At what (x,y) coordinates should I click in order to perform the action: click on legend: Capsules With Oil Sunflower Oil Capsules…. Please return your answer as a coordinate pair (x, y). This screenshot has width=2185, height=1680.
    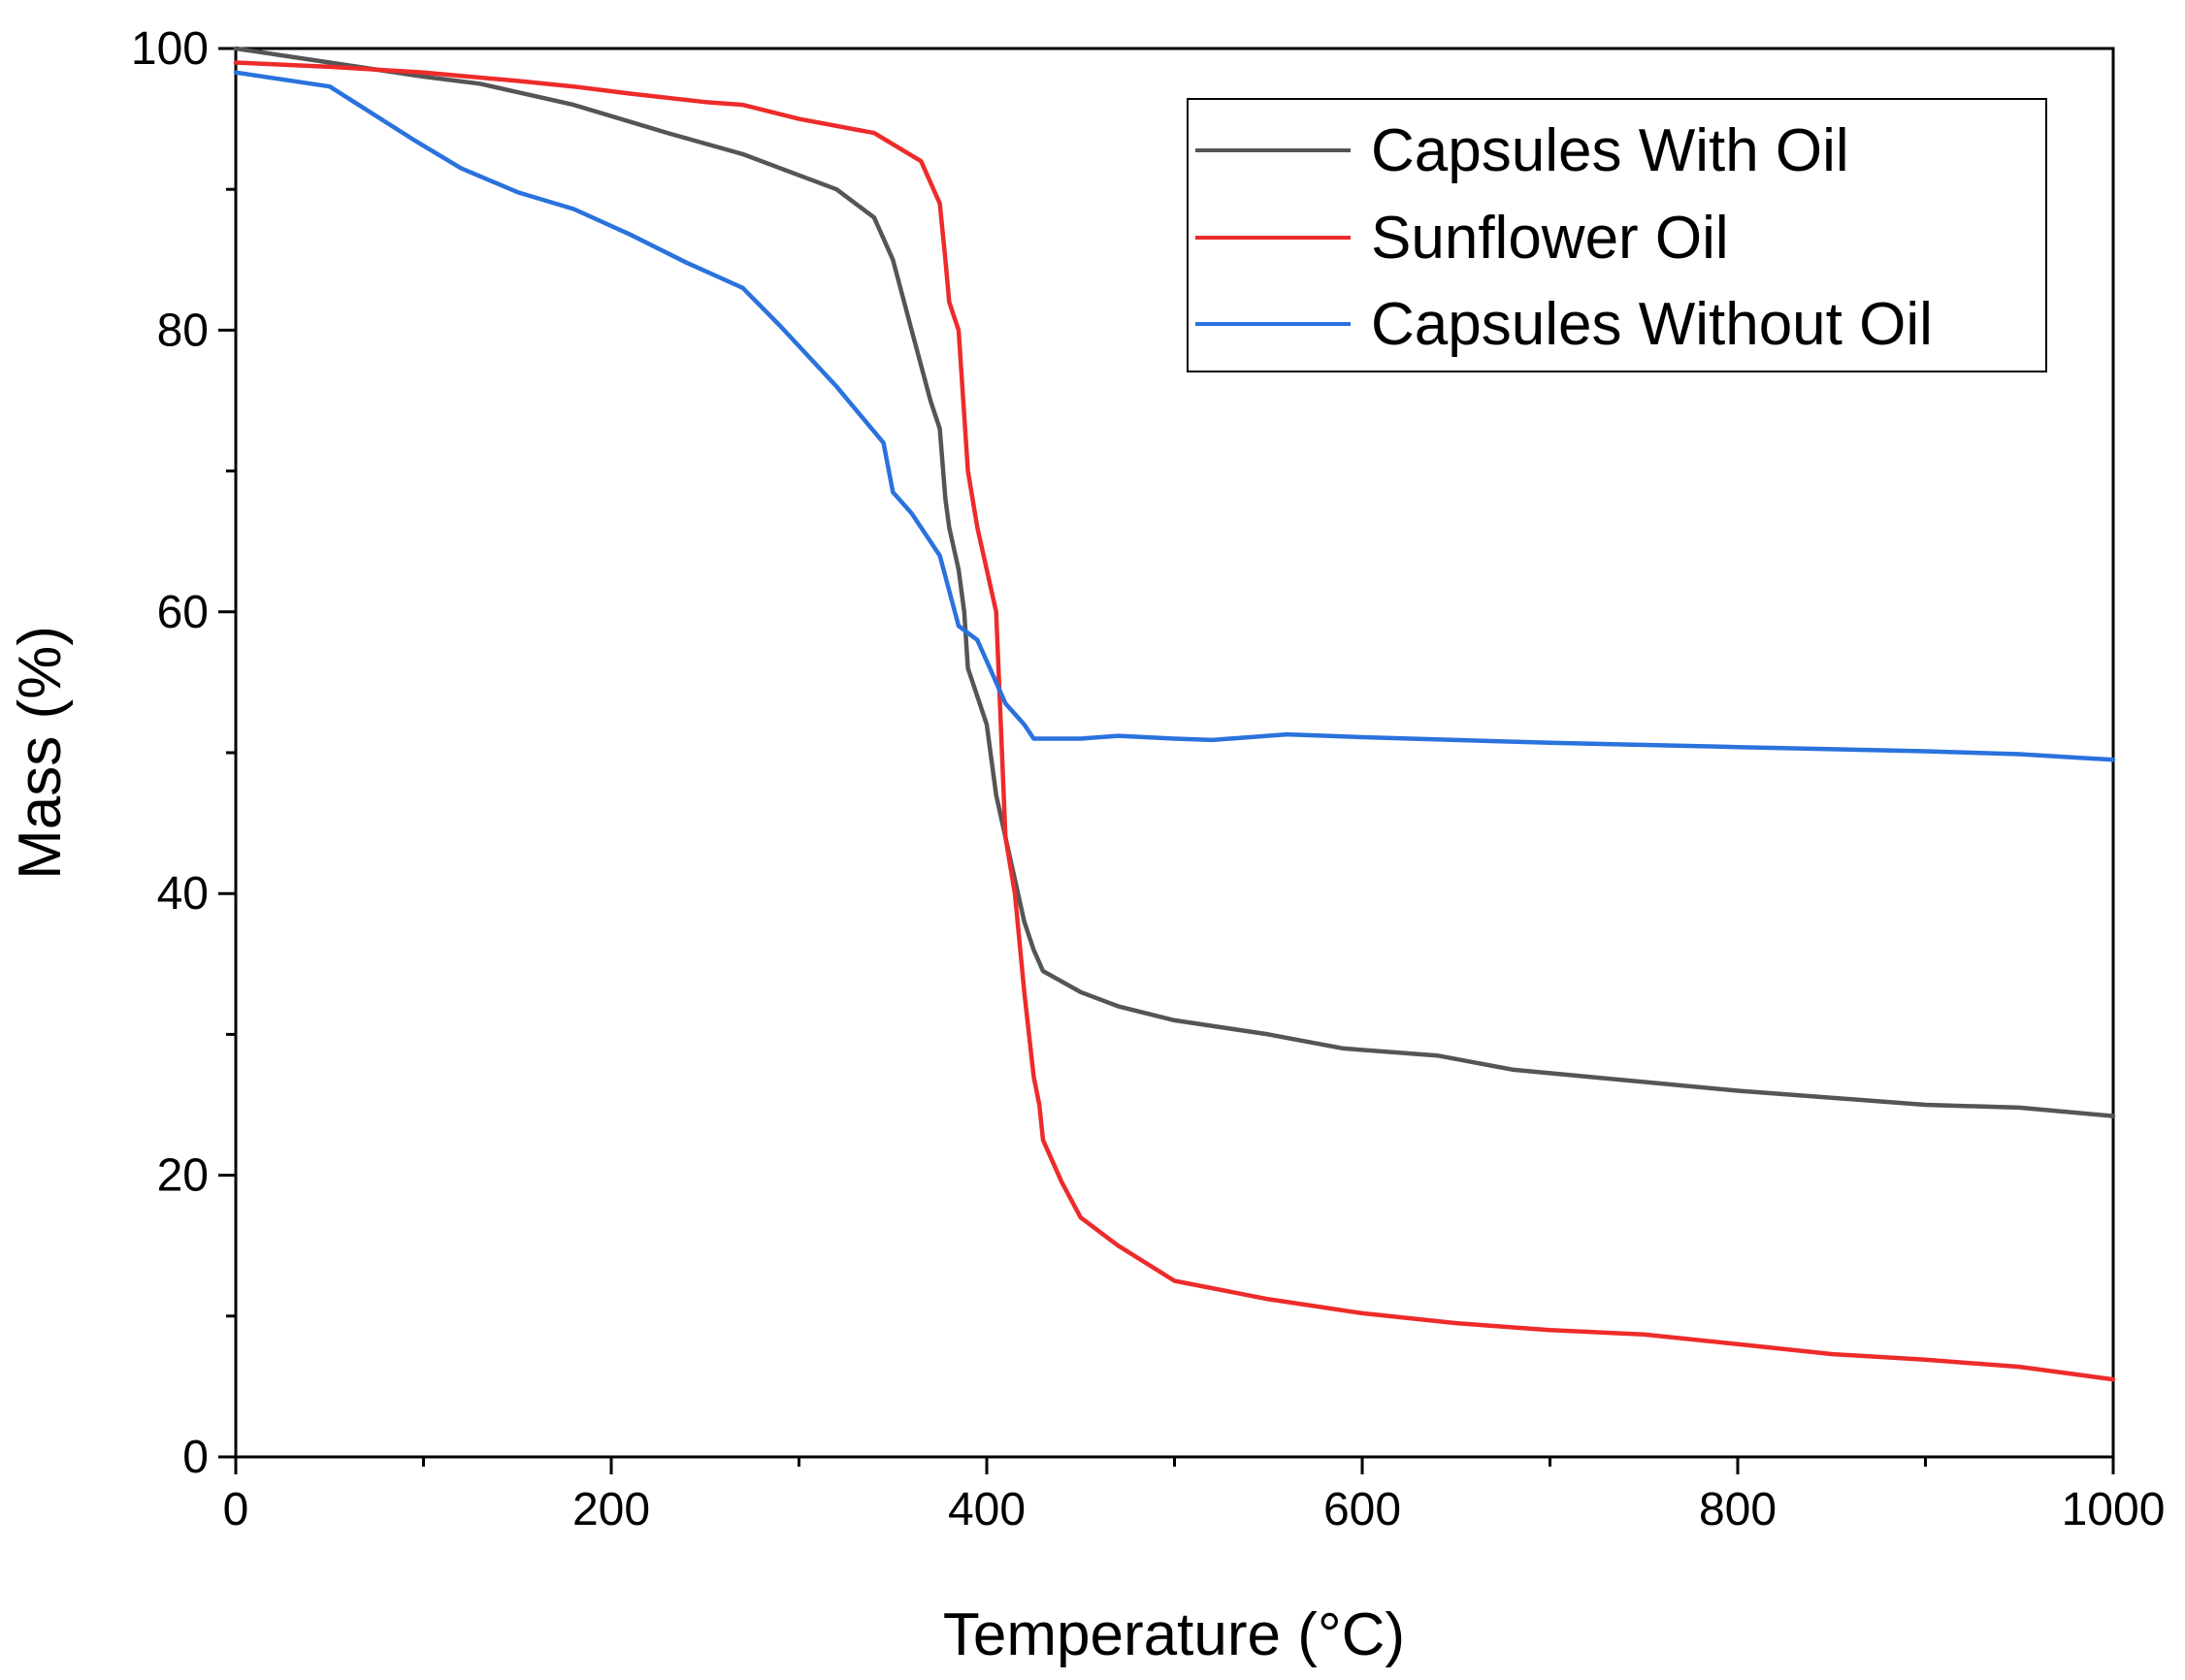
    Looking at the image, I should click on (1617, 235).